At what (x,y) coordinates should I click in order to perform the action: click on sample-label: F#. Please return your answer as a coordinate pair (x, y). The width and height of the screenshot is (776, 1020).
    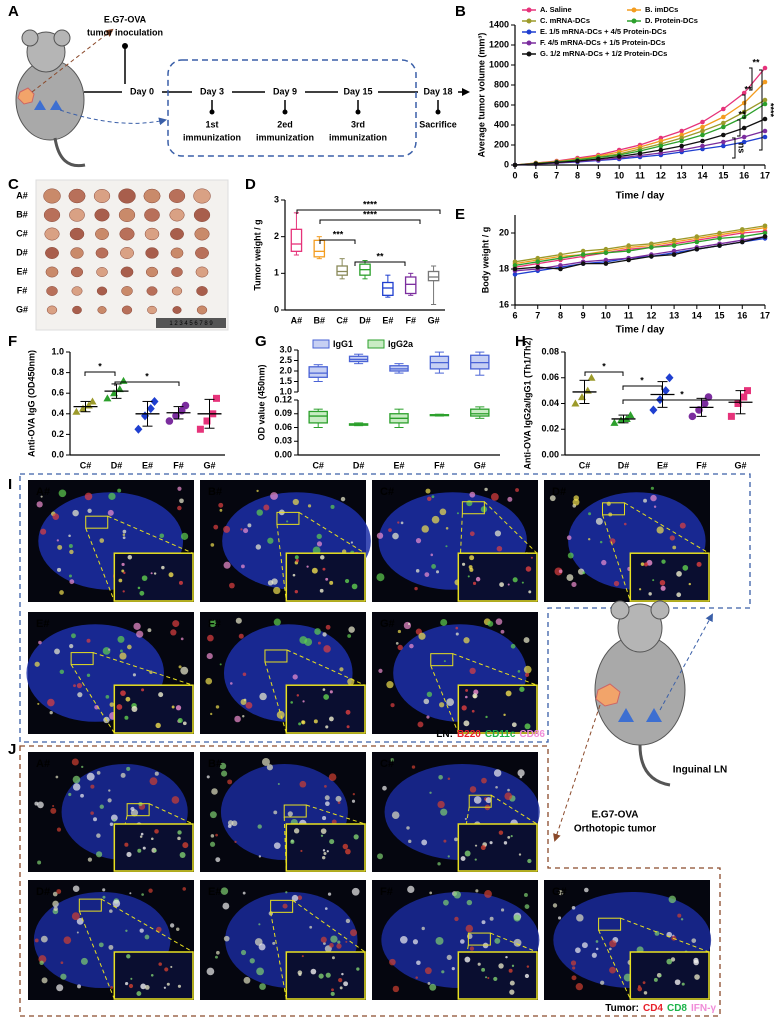
    Looking at the image, I should click on (214, 624).